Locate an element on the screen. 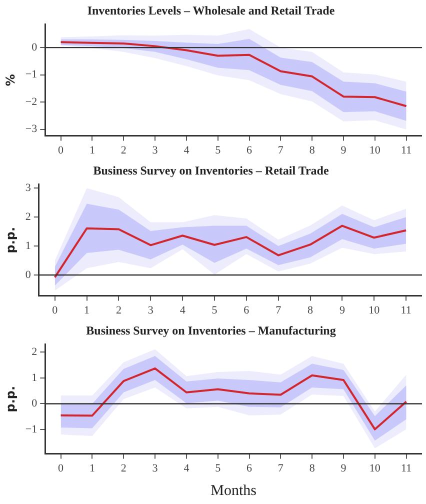 This screenshot has height=504, width=426. chart-title: Business Survey on Inventories – Manufacturing is located at coordinates (211, 330).